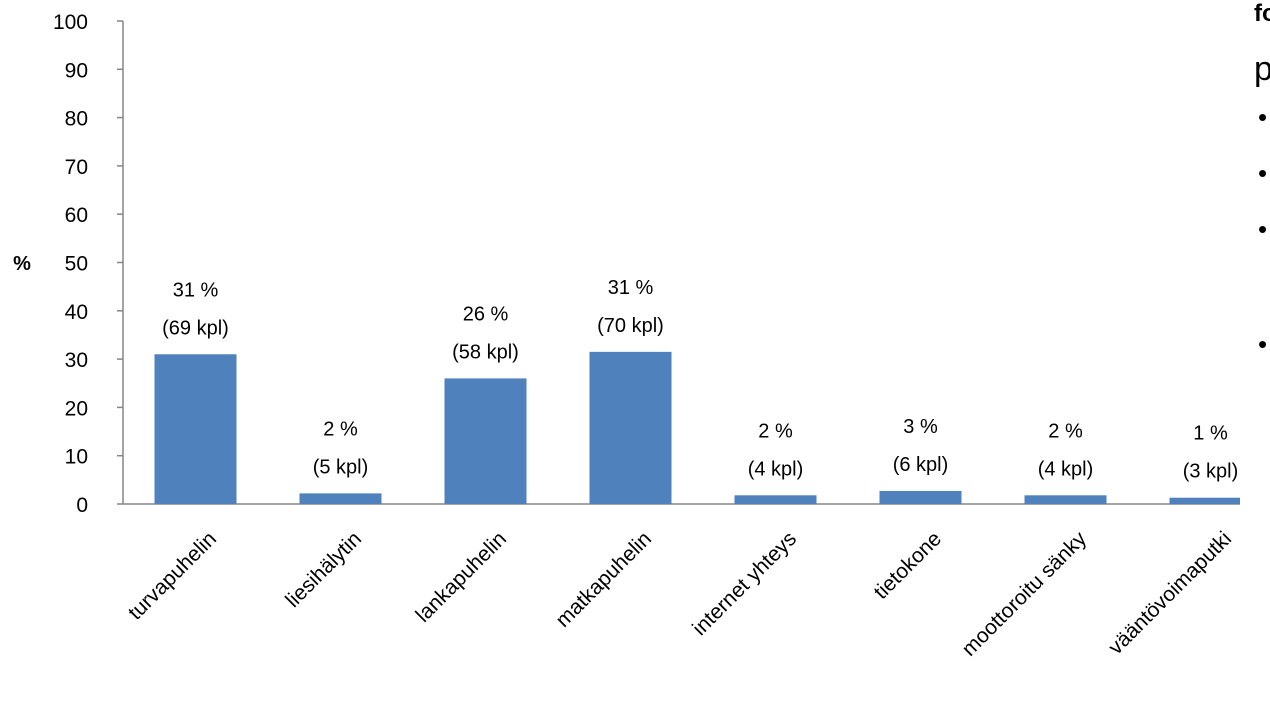 The height and width of the screenshot is (722, 1270). What do you see at coordinates (76, 408) in the screenshot?
I see `y-tick-label: 20` at bounding box center [76, 408].